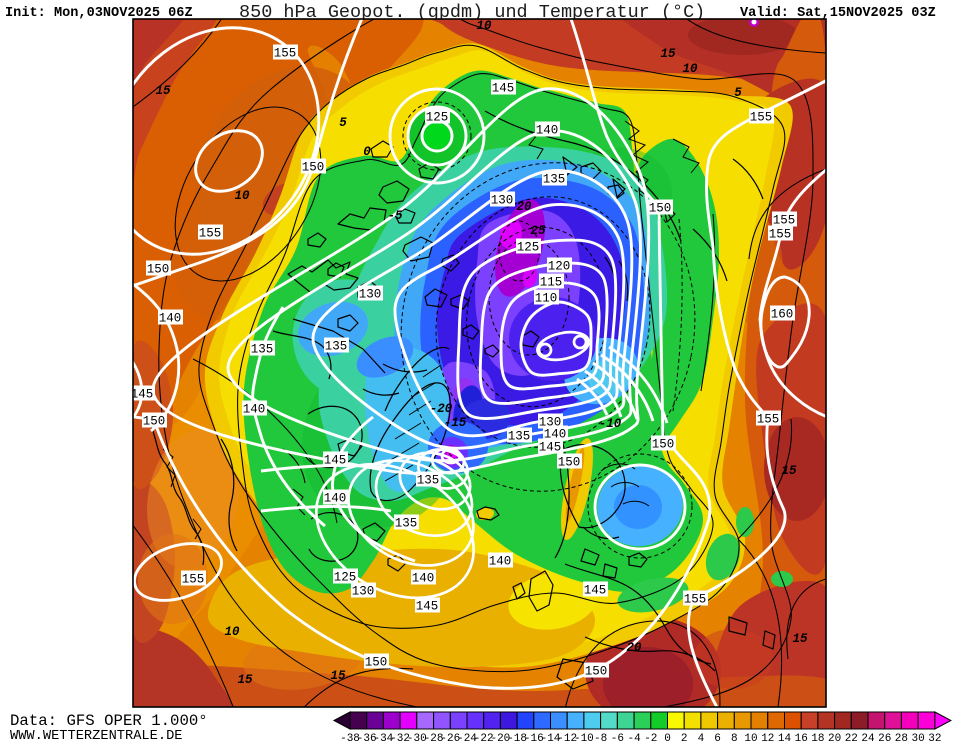 This screenshot has width=959, height=741. Describe the element at coordinates (801, 737) in the screenshot. I see `svg-text: 16` at that location.